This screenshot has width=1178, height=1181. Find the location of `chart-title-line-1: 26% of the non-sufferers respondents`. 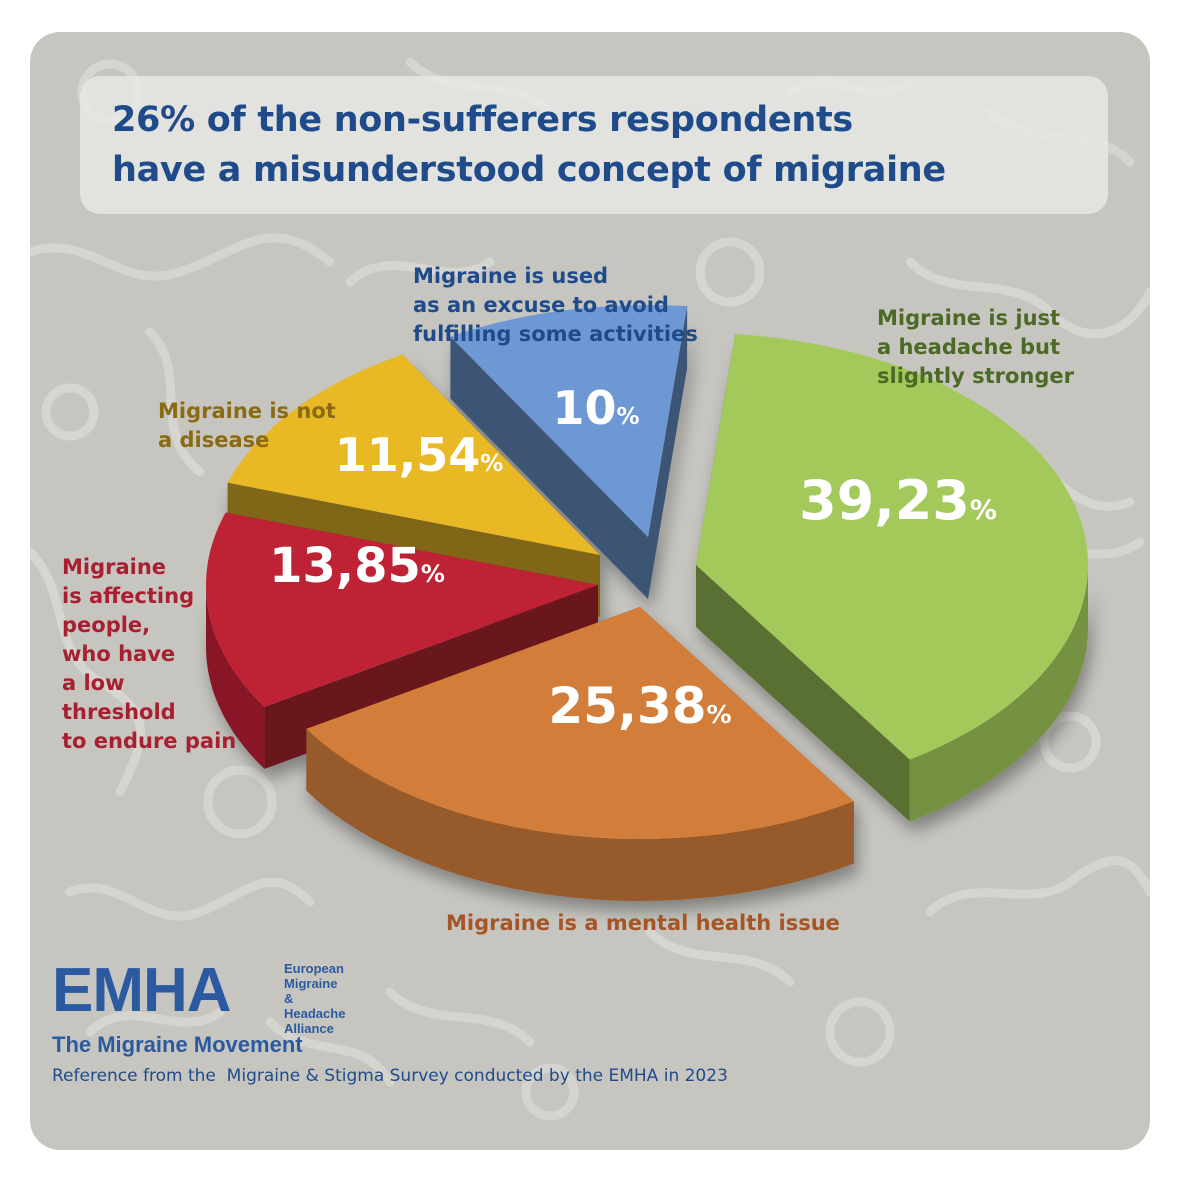

chart-title-line-1: 26% of the non-sufferers respondents is located at coordinates (482, 120).